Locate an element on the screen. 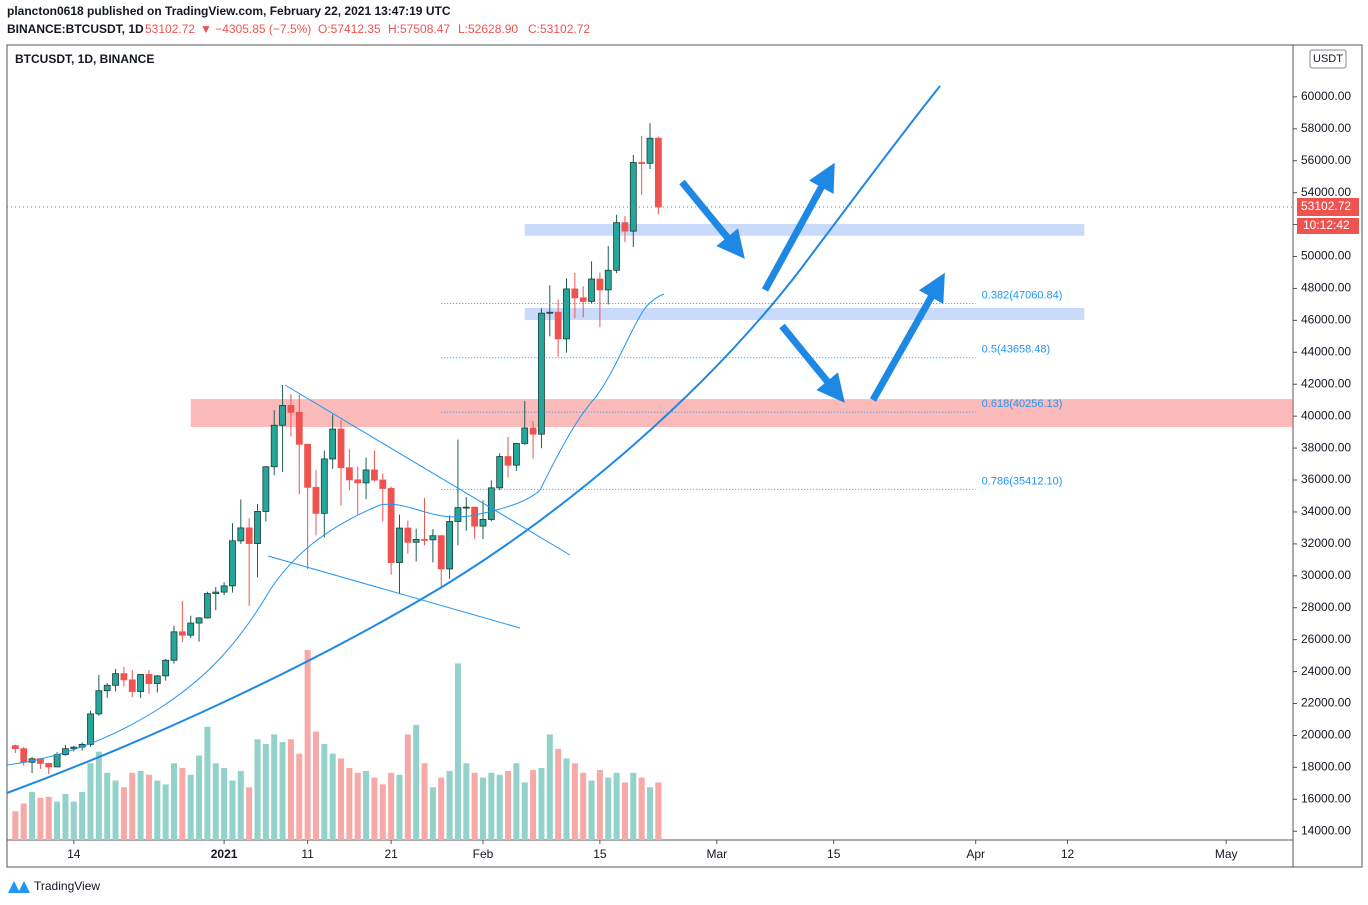 The image size is (1368, 905). close: C:53102.72 is located at coordinates (559, 29).